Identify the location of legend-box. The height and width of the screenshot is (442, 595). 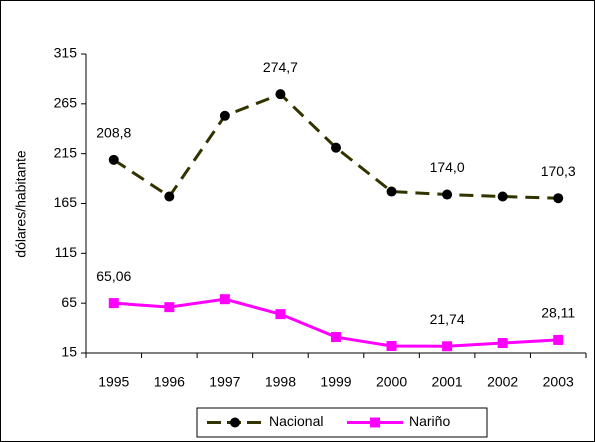
(342, 422).